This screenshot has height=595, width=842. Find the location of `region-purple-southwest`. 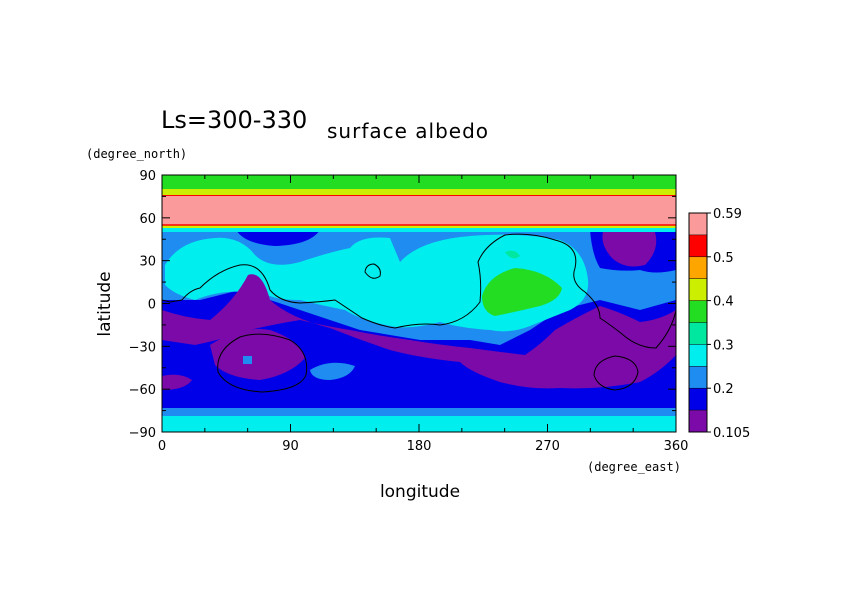

region-purple-southwest is located at coordinates (177, 382).